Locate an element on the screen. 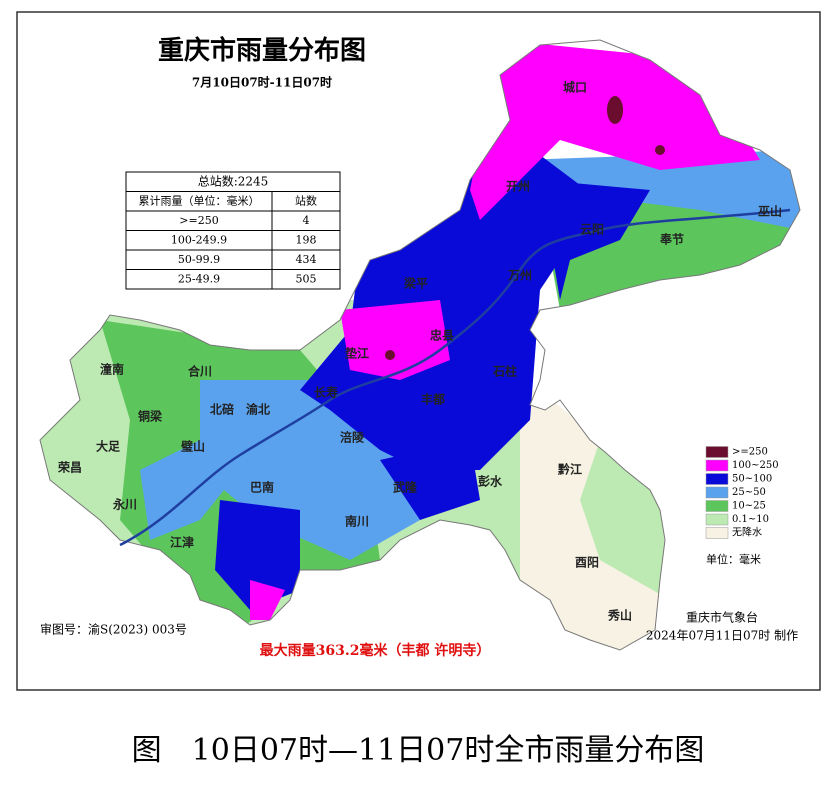 The height and width of the screenshot is (785, 837). table-cell: 198 is located at coordinates (306, 239).